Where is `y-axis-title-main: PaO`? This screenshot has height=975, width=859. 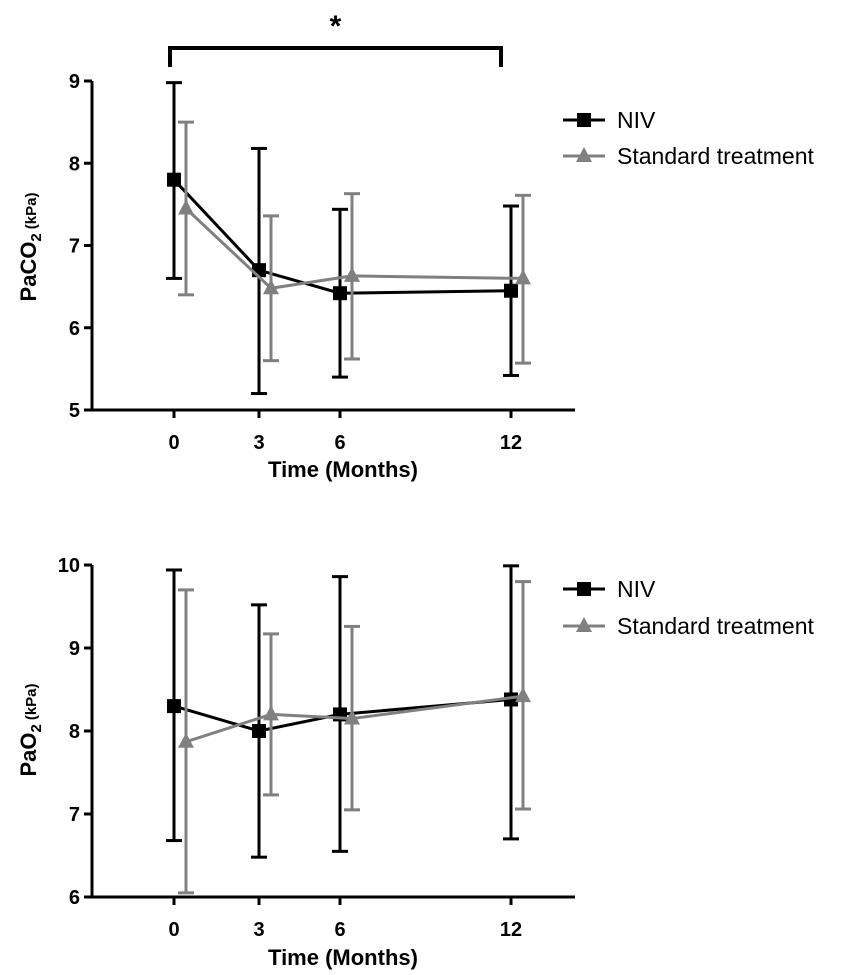
y-axis-title-main: PaO is located at coordinates (28, 755).